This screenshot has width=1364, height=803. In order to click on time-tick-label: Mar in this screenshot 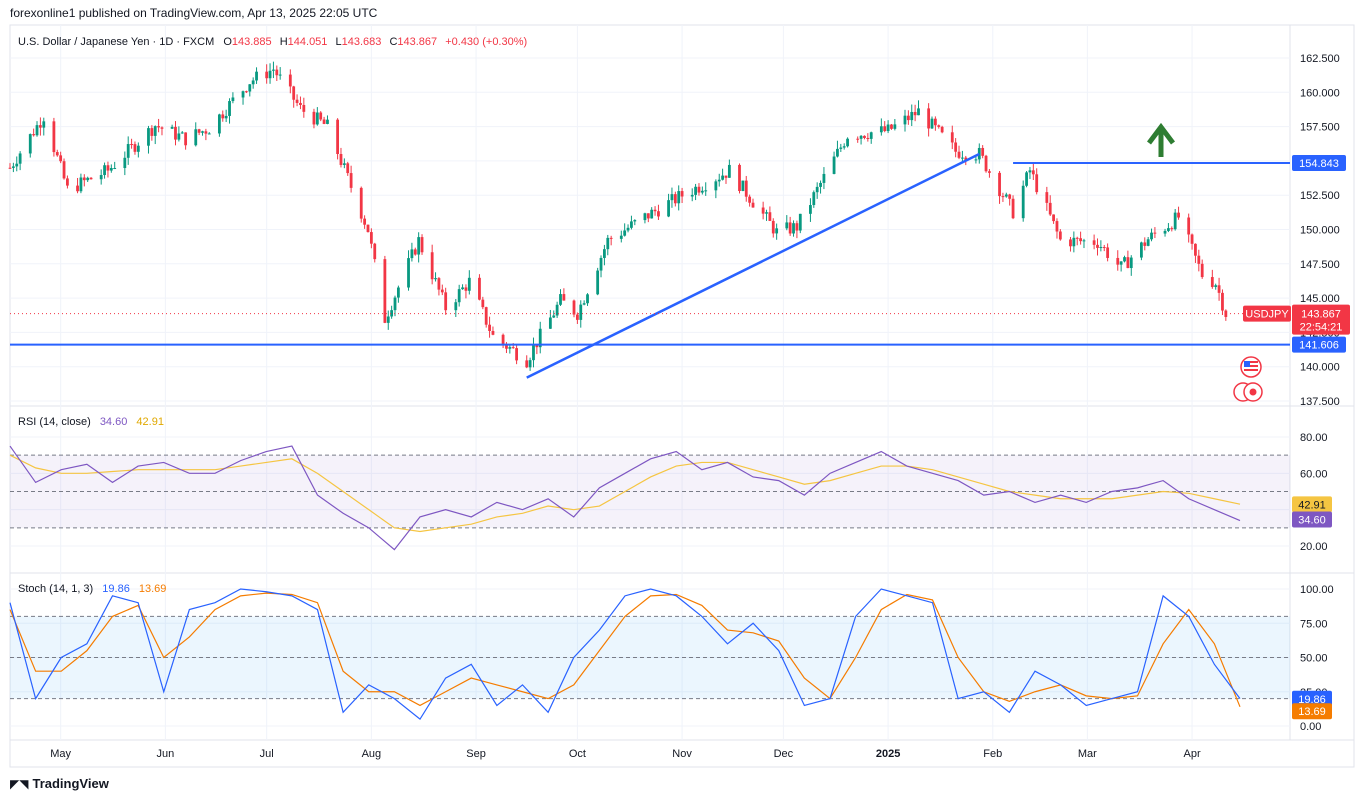, I will do `click(1087, 754)`.